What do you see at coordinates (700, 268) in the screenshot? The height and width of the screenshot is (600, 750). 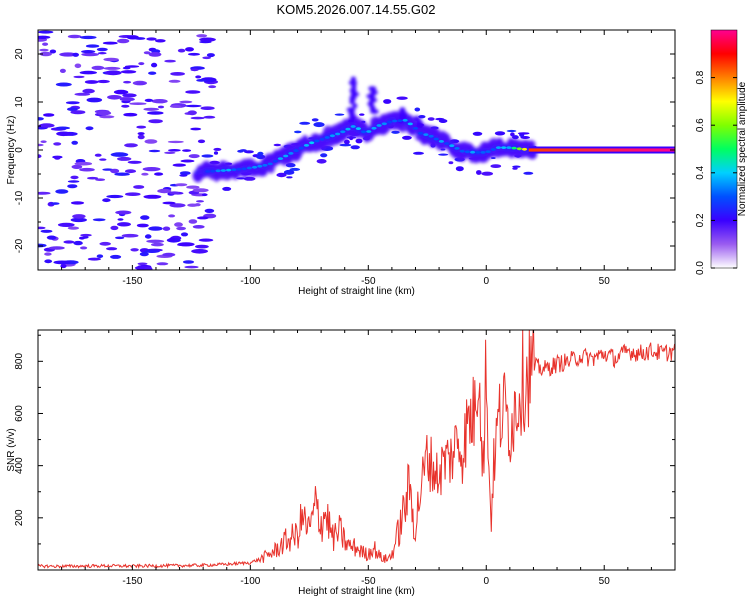 I see `colorbar-tick-label: 0.0` at bounding box center [700, 268].